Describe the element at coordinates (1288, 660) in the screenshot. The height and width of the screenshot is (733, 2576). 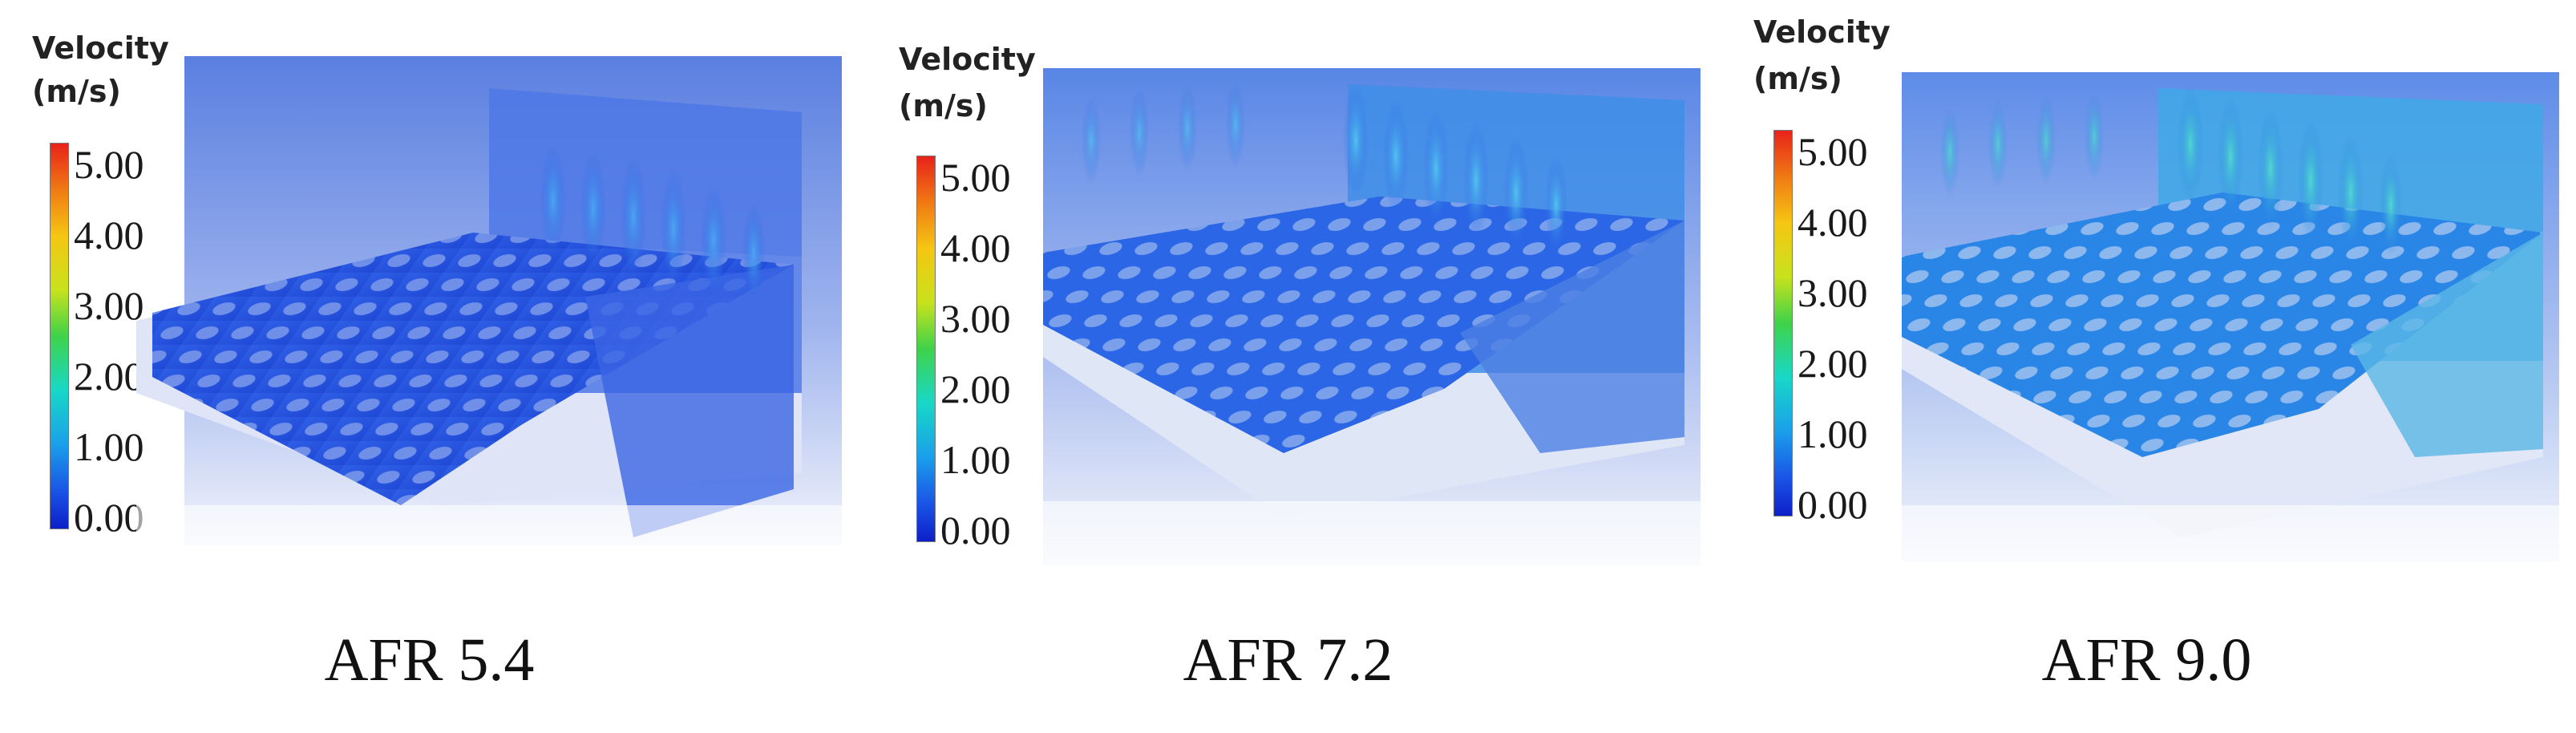
I see `panel-caption: AFR 7.2` at that location.